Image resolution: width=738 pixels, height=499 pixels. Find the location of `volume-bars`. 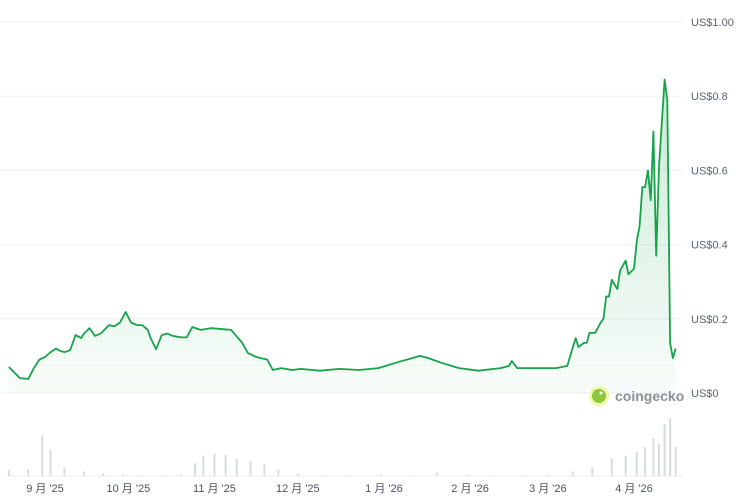

volume-bars is located at coordinates (345, 447).